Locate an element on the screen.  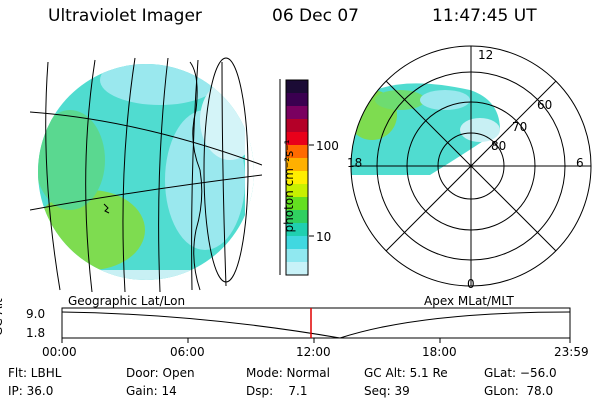
time-label: 11:47:45 UT is located at coordinates (484, 16).